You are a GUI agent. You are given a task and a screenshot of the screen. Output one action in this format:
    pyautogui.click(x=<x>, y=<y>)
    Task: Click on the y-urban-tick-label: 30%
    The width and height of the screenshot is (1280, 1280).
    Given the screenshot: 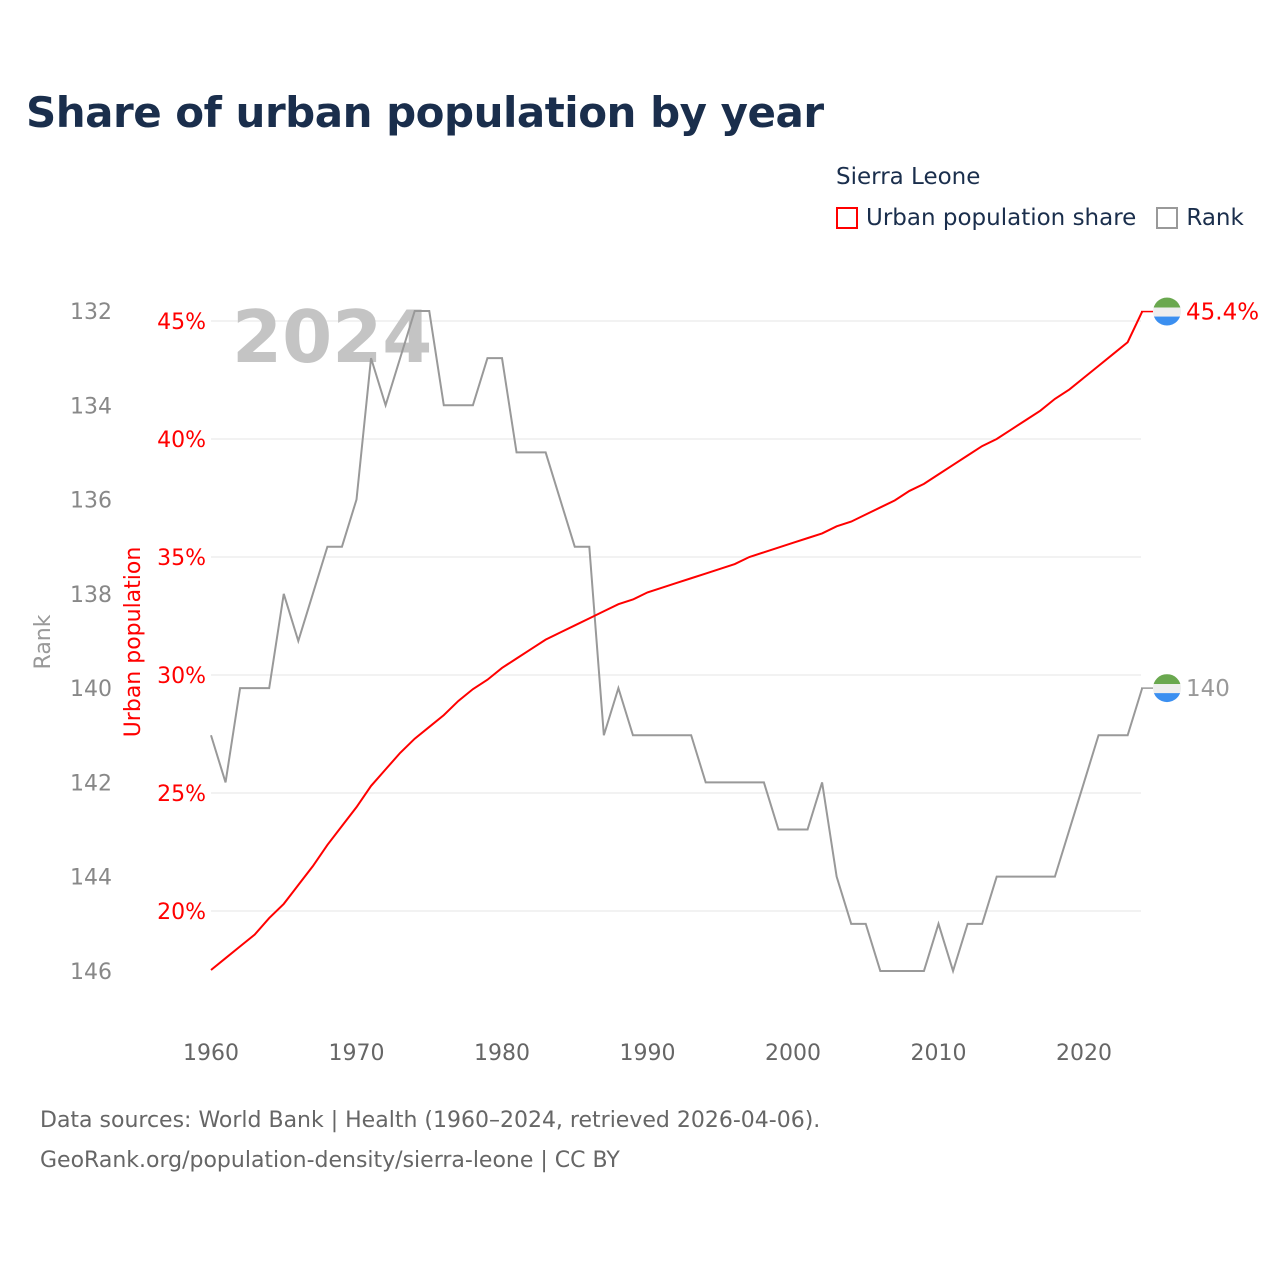 What is the action you would take?
    pyautogui.click(x=181, y=676)
    